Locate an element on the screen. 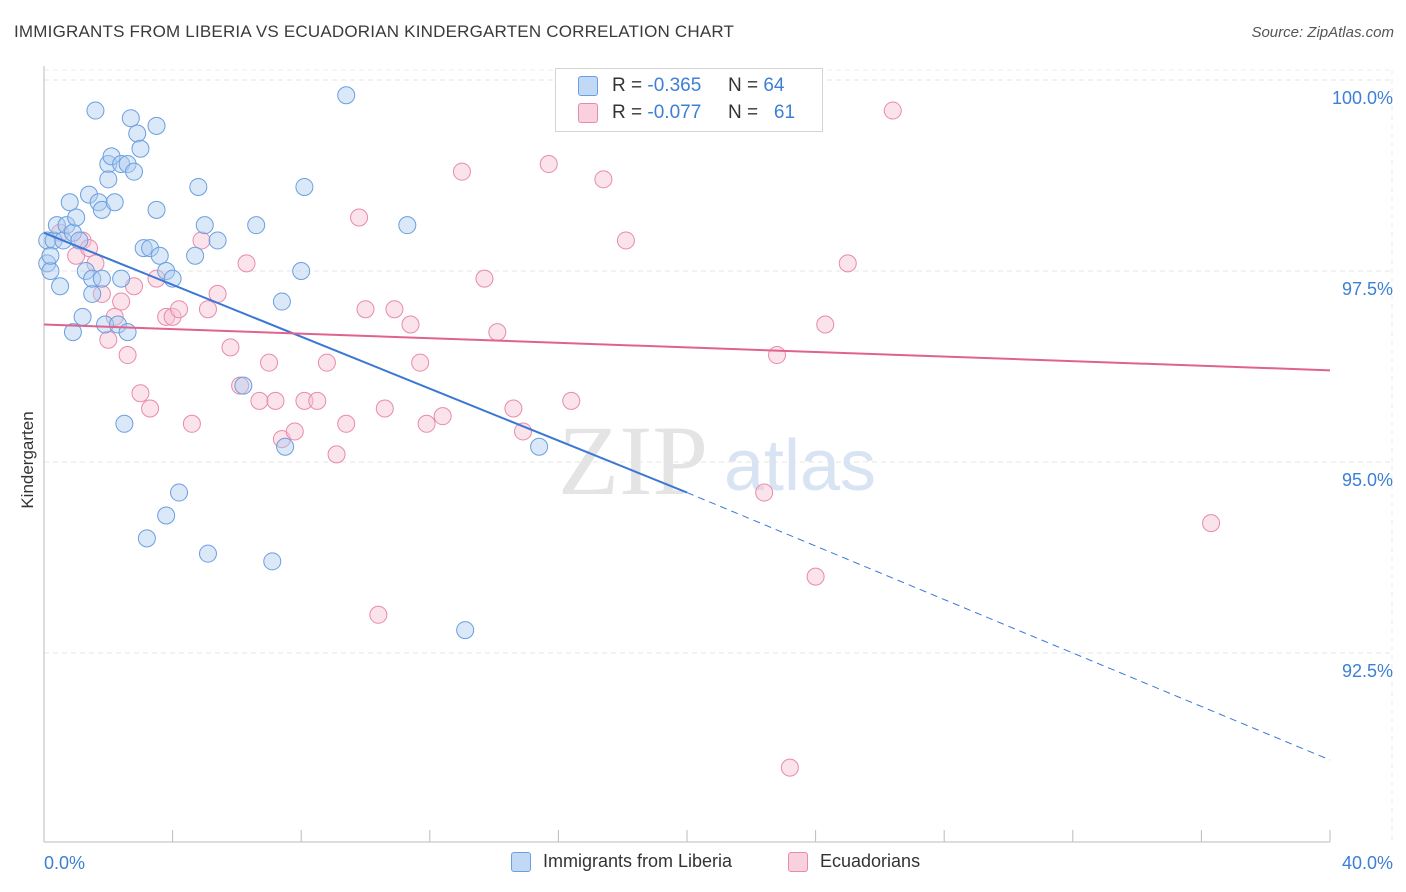 This screenshot has height=892, width=1406. legend-n-label: N = is located at coordinates (743, 112).